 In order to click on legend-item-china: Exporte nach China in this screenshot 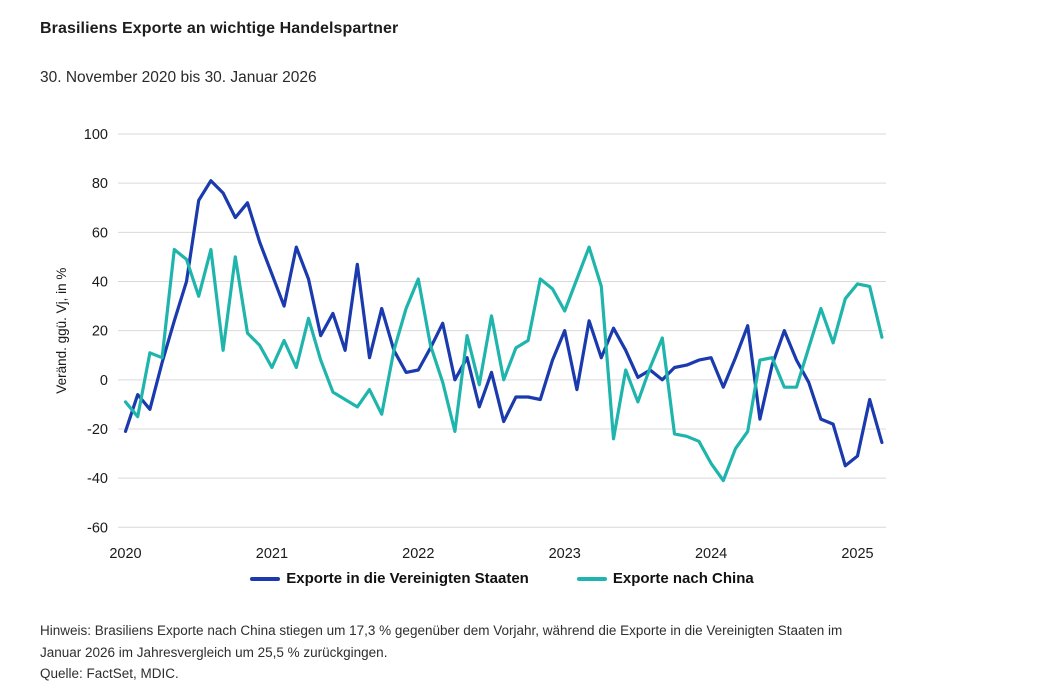, I will do `click(665, 578)`.